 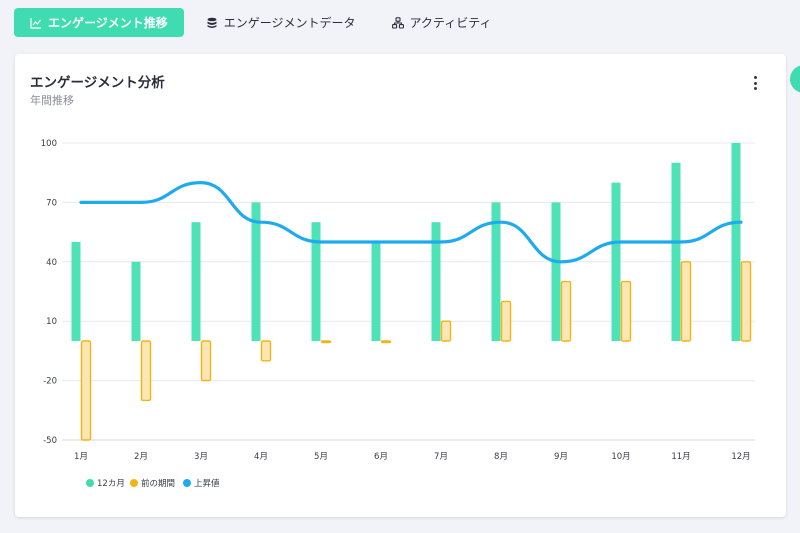 I want to click on y-tick-label: 40, so click(x=51, y=263).